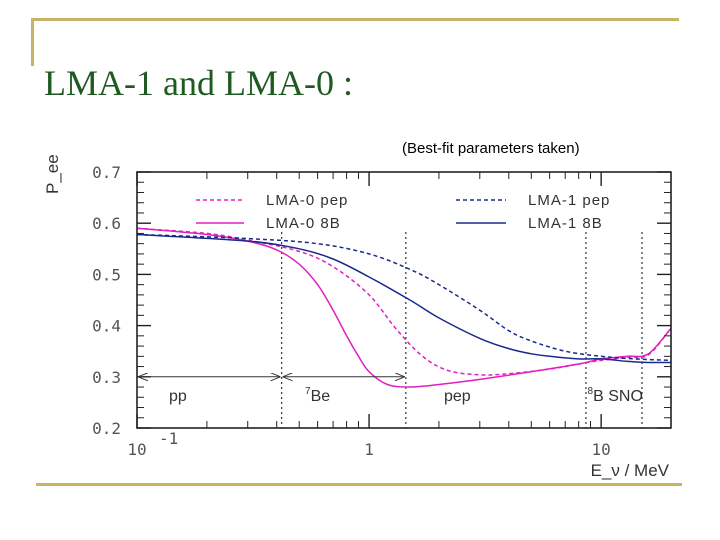 The width and height of the screenshot is (720, 540). What do you see at coordinates (630, 470) in the screenshot?
I see `x-axis-label: E_ν / MeV` at bounding box center [630, 470].